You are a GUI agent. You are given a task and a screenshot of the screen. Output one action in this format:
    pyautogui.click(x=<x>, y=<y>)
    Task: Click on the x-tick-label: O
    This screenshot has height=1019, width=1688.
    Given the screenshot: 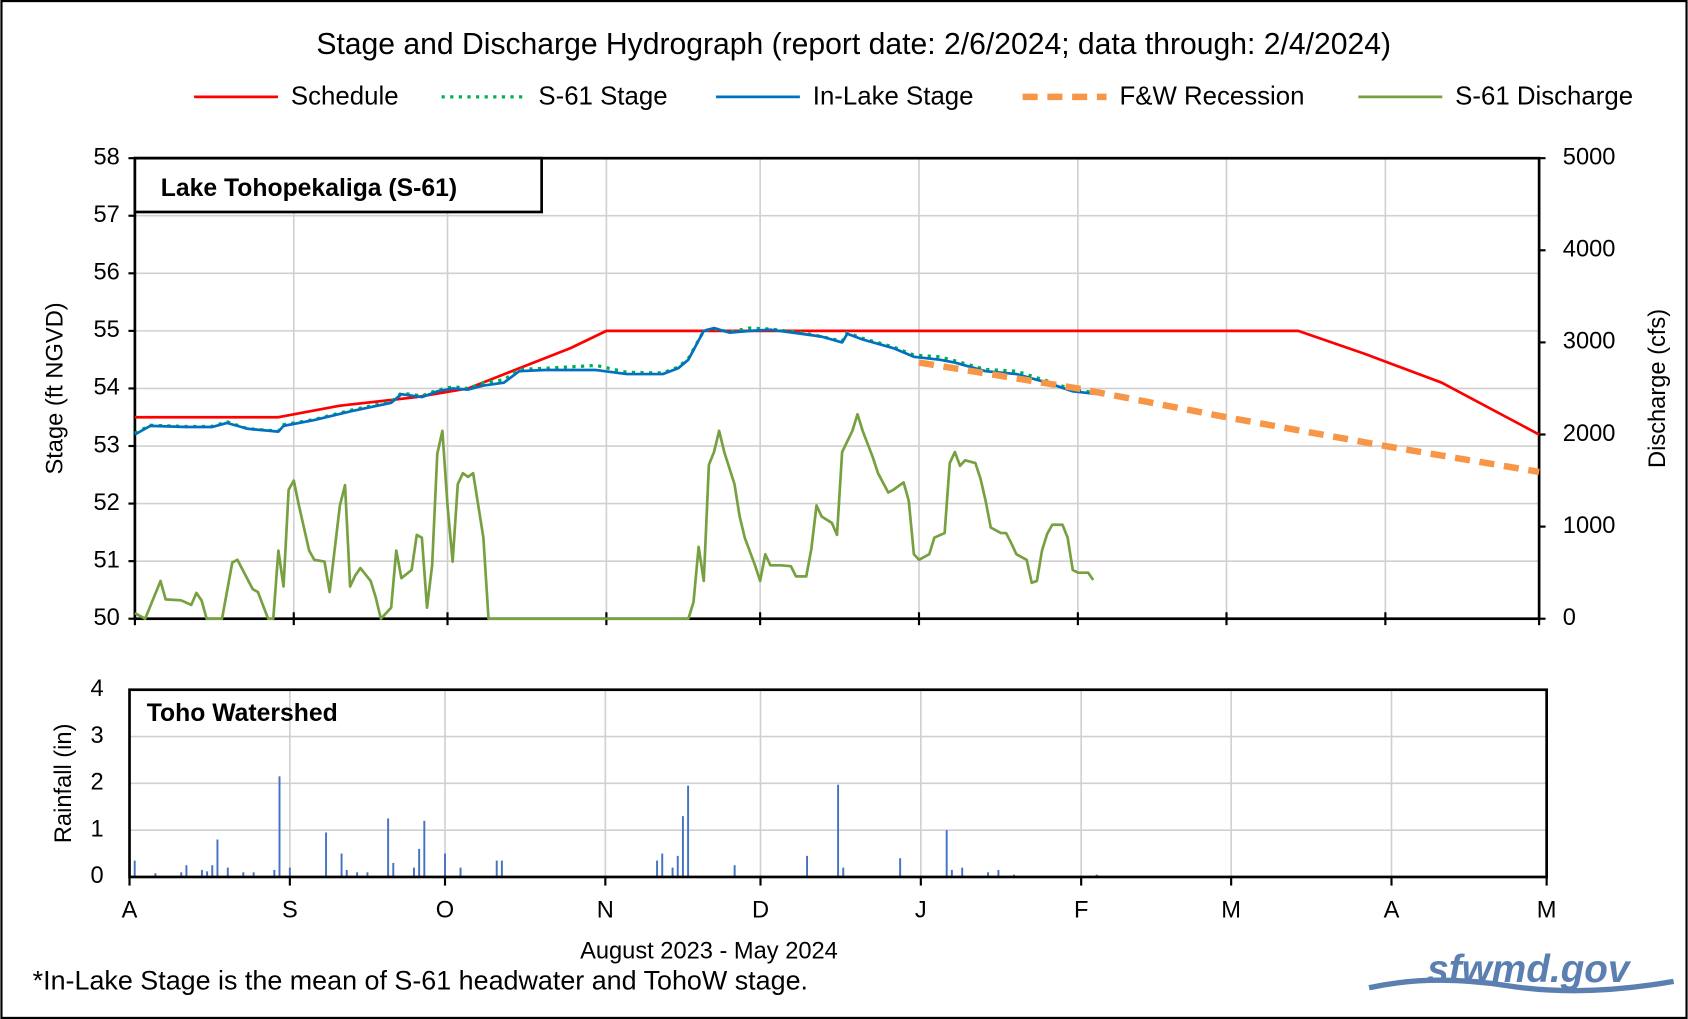 What is the action you would take?
    pyautogui.click(x=445, y=911)
    